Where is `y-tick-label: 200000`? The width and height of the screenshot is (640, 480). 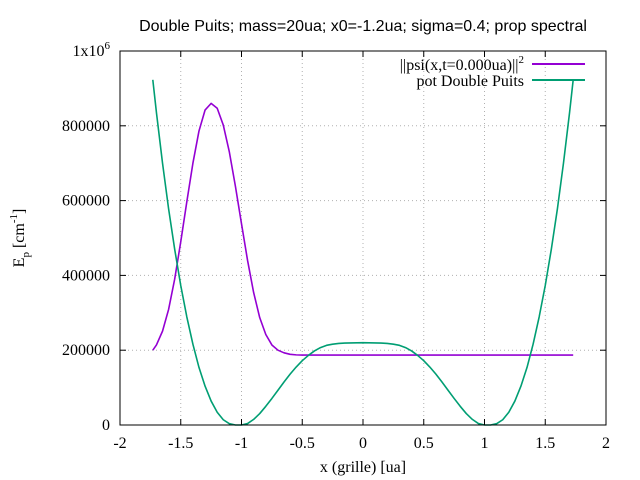
y-tick-label: 200000 is located at coordinates (86, 350).